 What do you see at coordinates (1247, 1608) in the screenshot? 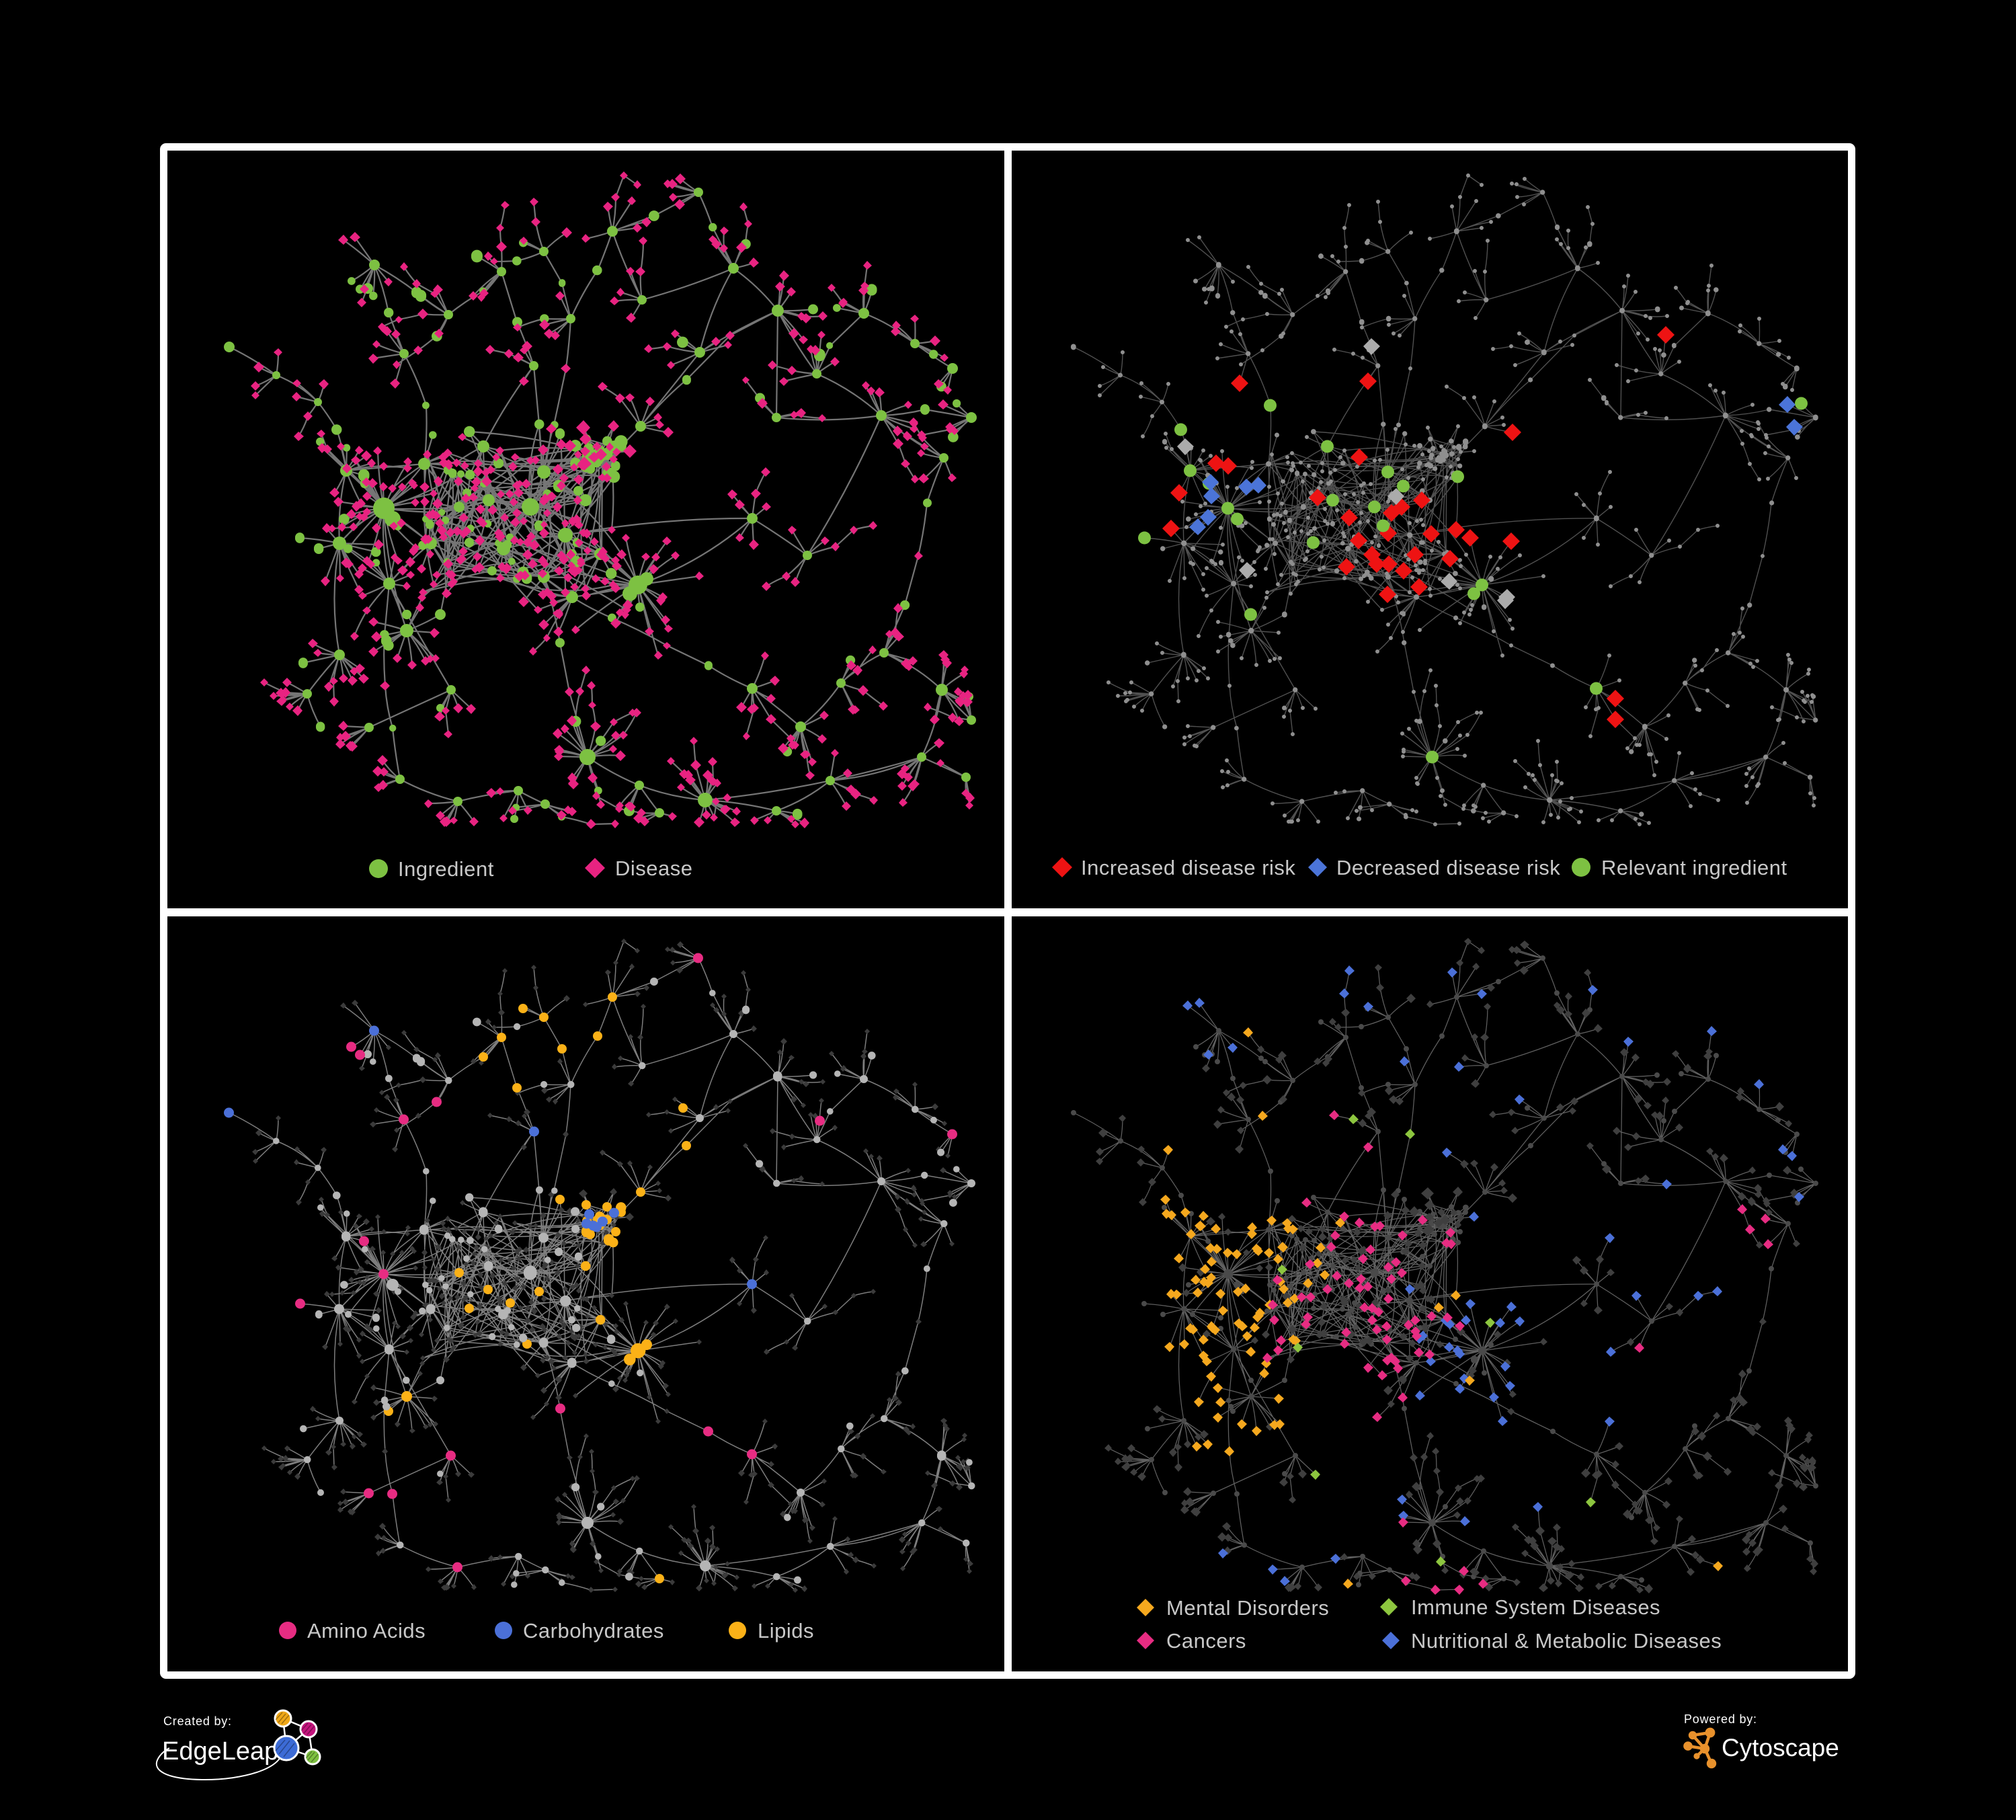
I see `svg-text: Mental Disorders` at bounding box center [1247, 1608].